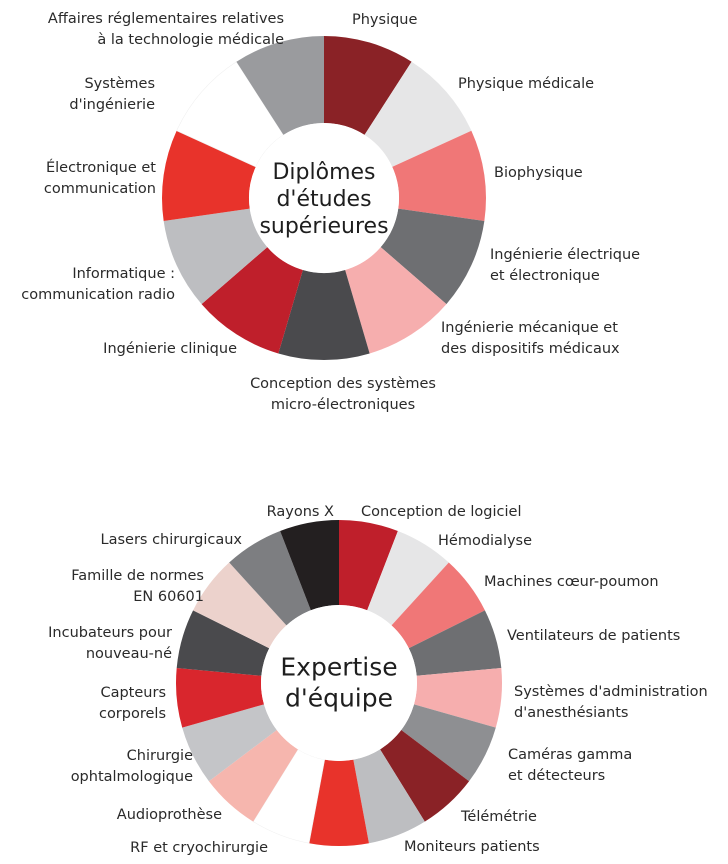  What do you see at coordinates (339, 698) in the screenshot?
I see `center-title-line: d'équipe` at bounding box center [339, 698].